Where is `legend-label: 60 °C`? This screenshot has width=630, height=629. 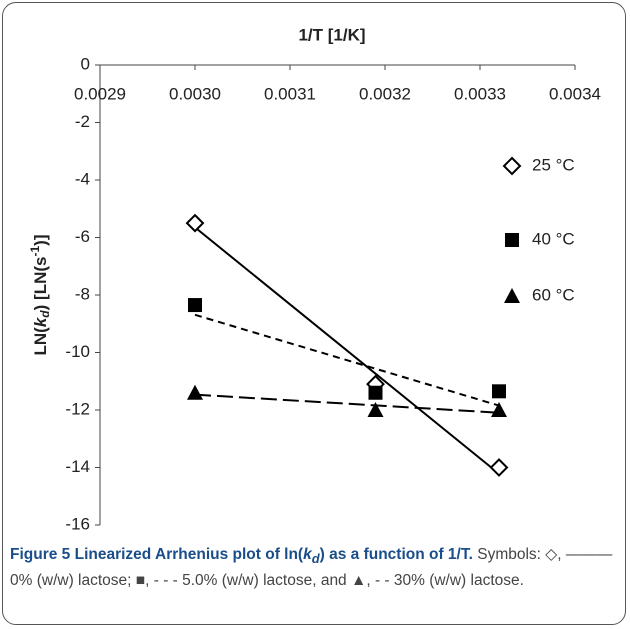 legend-label: 60 °C is located at coordinates (553, 294).